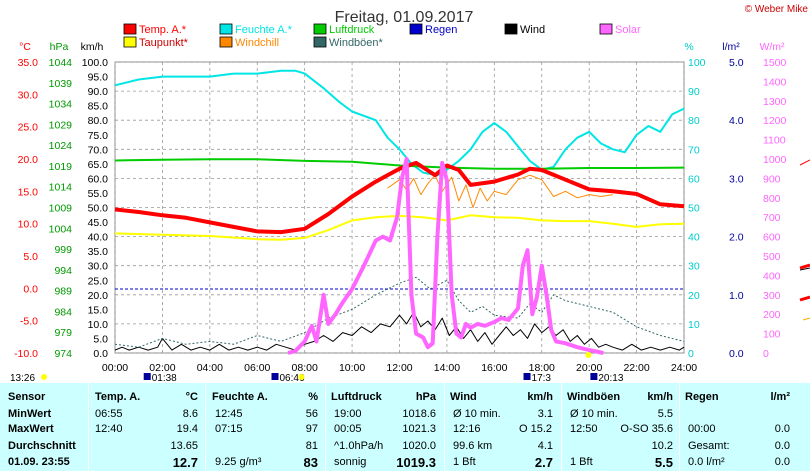 This screenshot has width=810, height=471. I want to click on solar-axis-tick: 800, so click(772, 199).